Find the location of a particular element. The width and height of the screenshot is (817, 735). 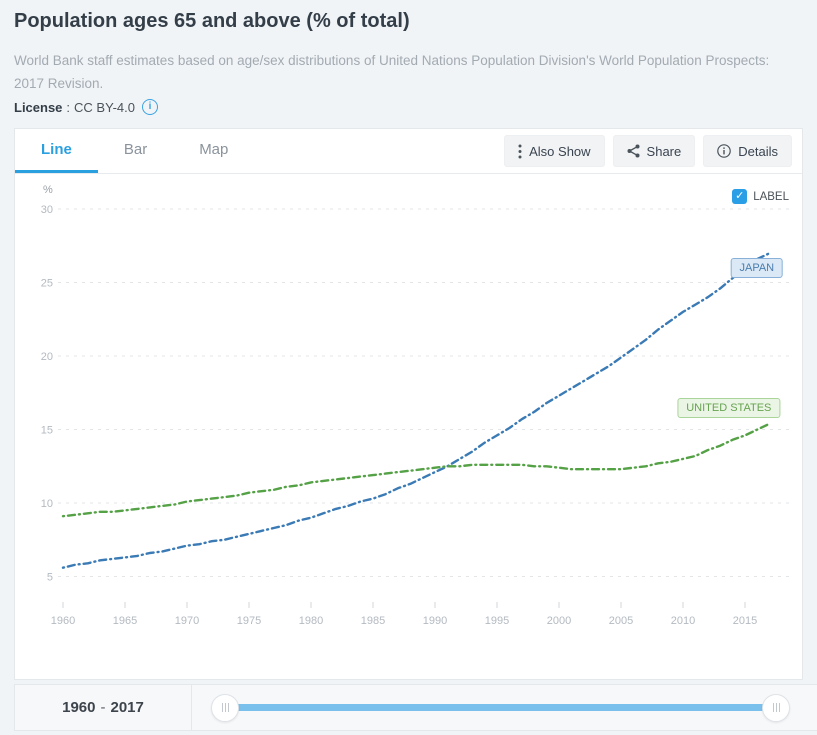

series-label-japan: JAPAN is located at coordinates (757, 268).